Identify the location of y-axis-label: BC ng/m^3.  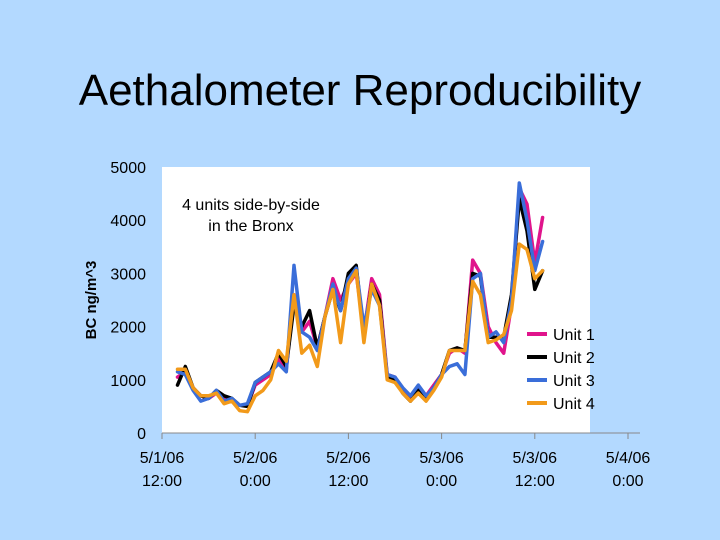
(91, 300).